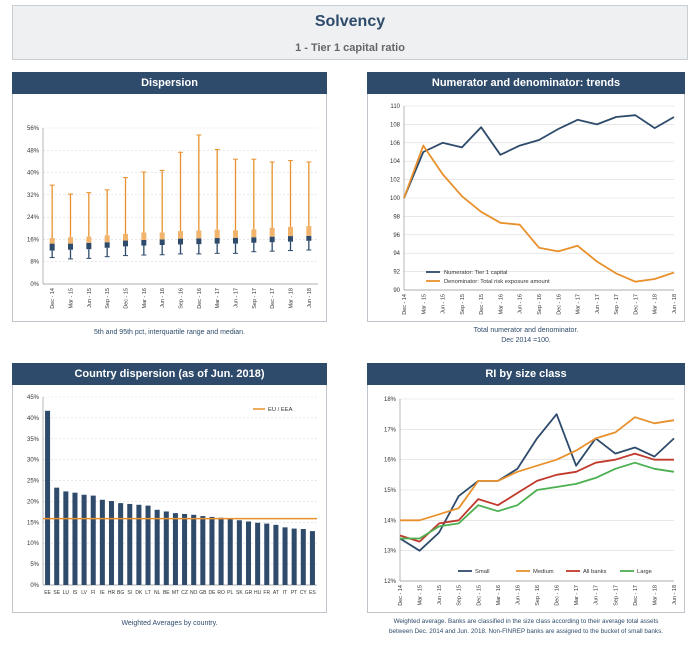 The height and width of the screenshot is (652, 700). What do you see at coordinates (558, 595) in the screenshot?
I see `size-x-tick: Dec - 16` at bounding box center [558, 595].